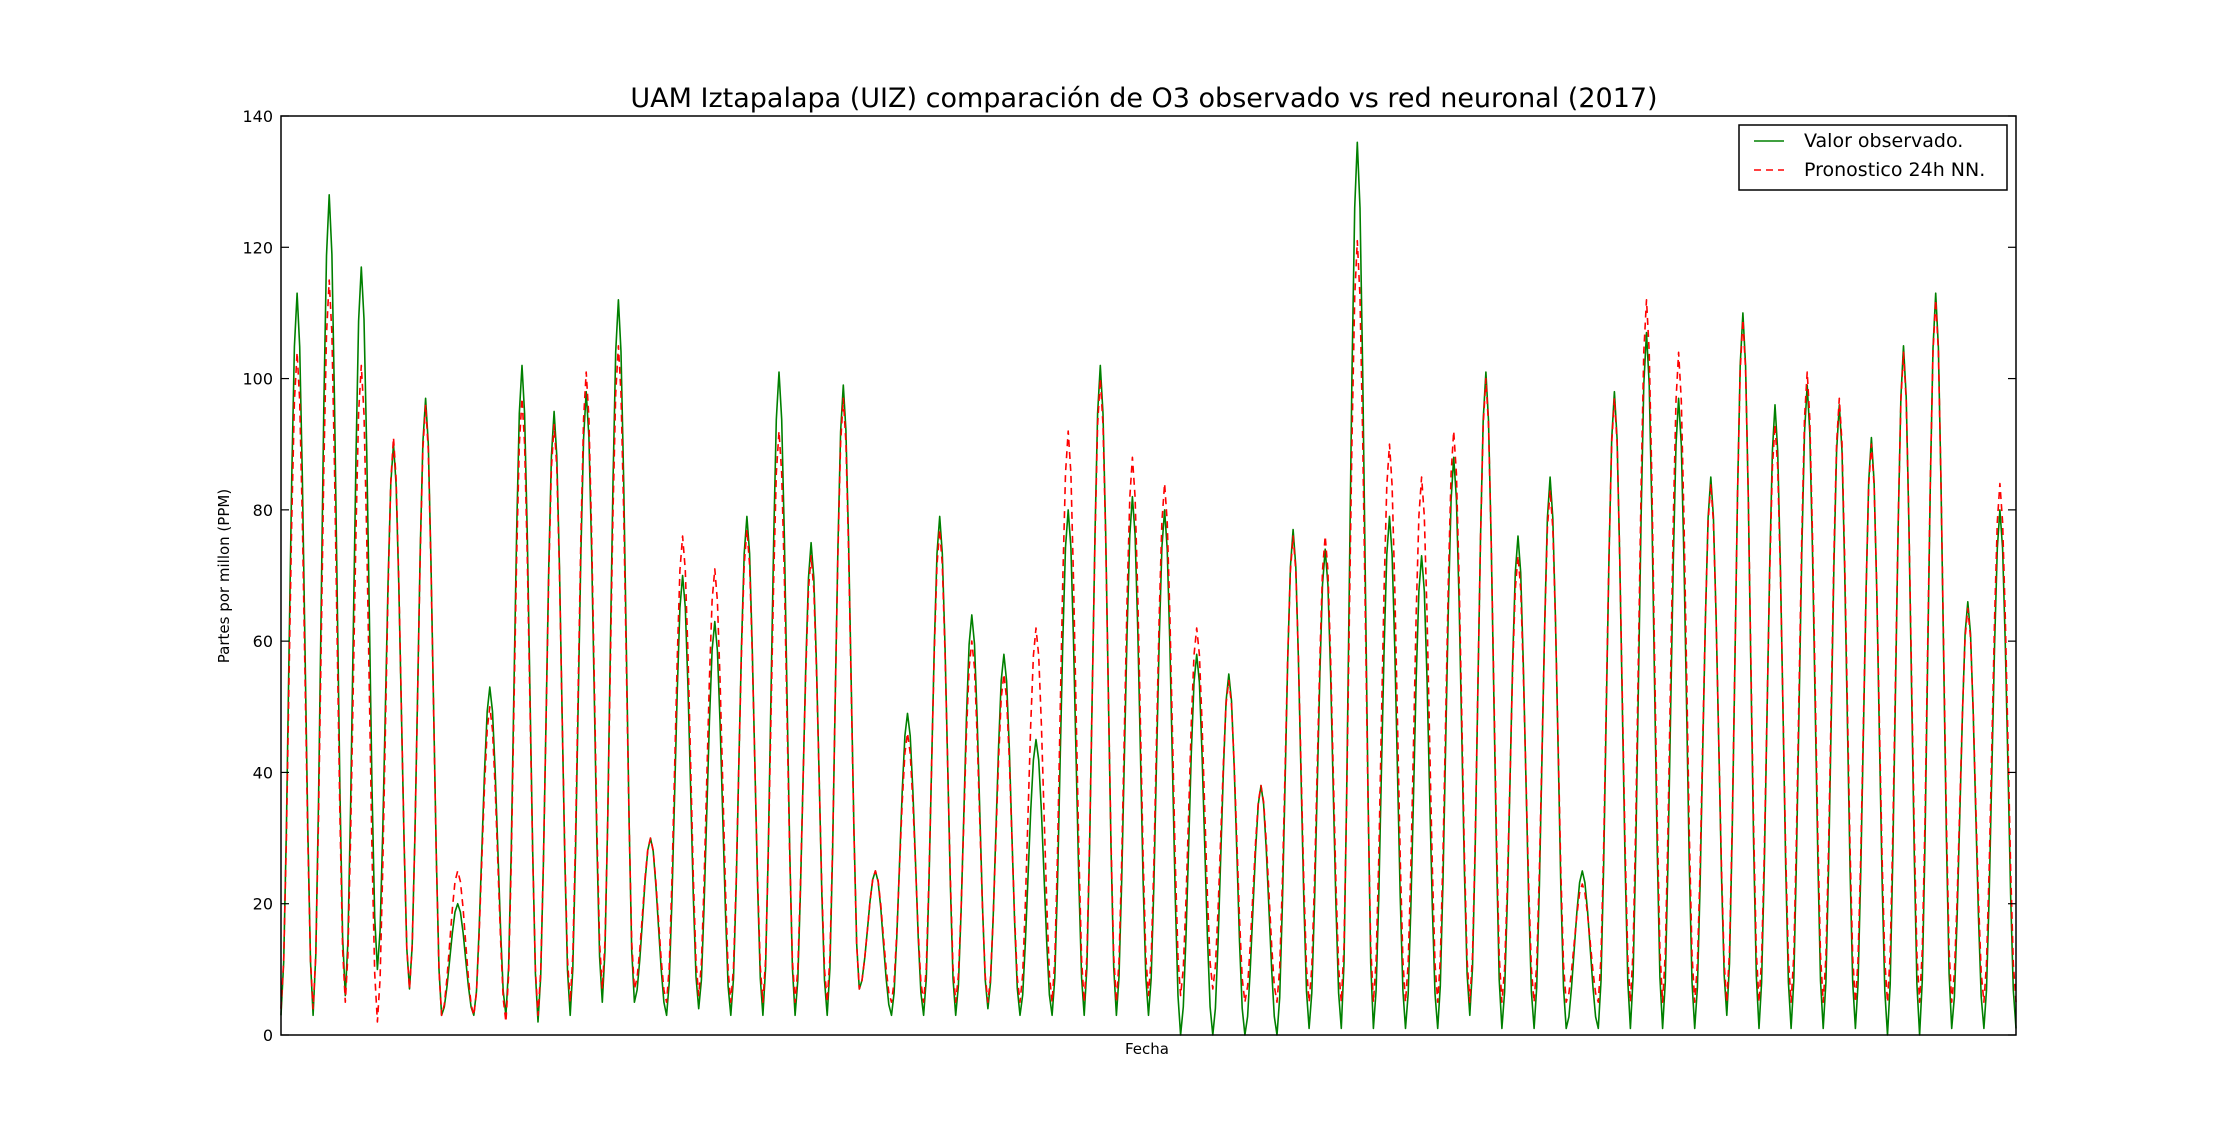 This screenshot has height=1140, width=2220. What do you see at coordinates (1883, 141) in the screenshot?
I see `legend-label-observed: Valor observado.` at bounding box center [1883, 141].